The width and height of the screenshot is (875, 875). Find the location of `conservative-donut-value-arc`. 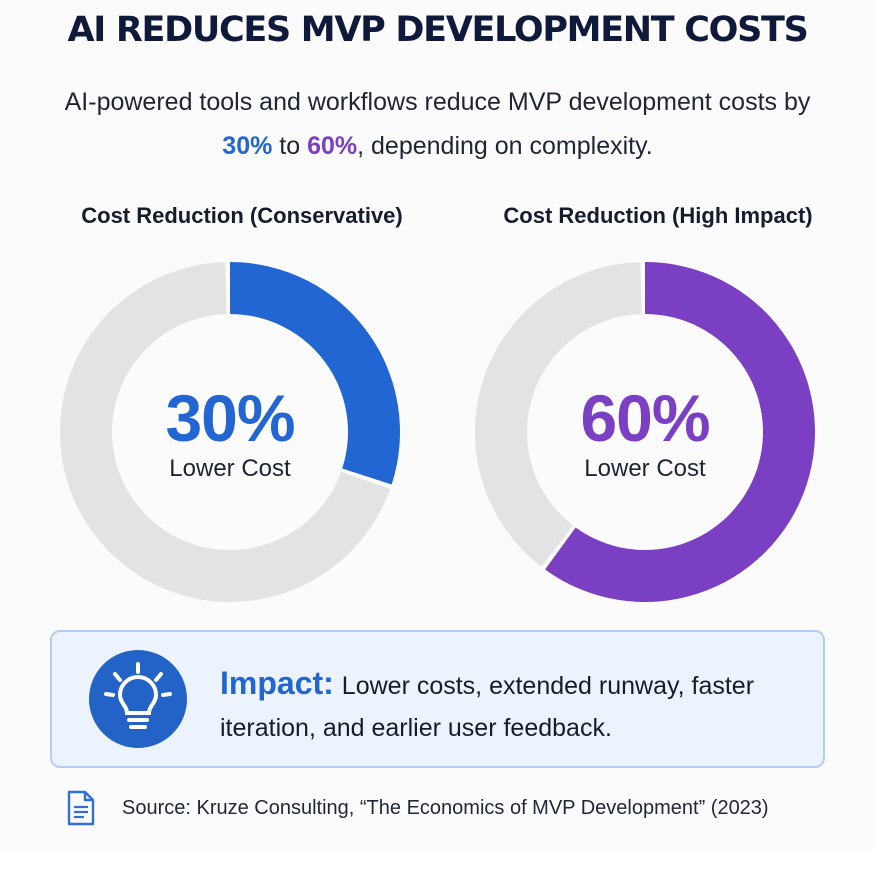

conservative-donut-value-arc is located at coordinates (315, 373).